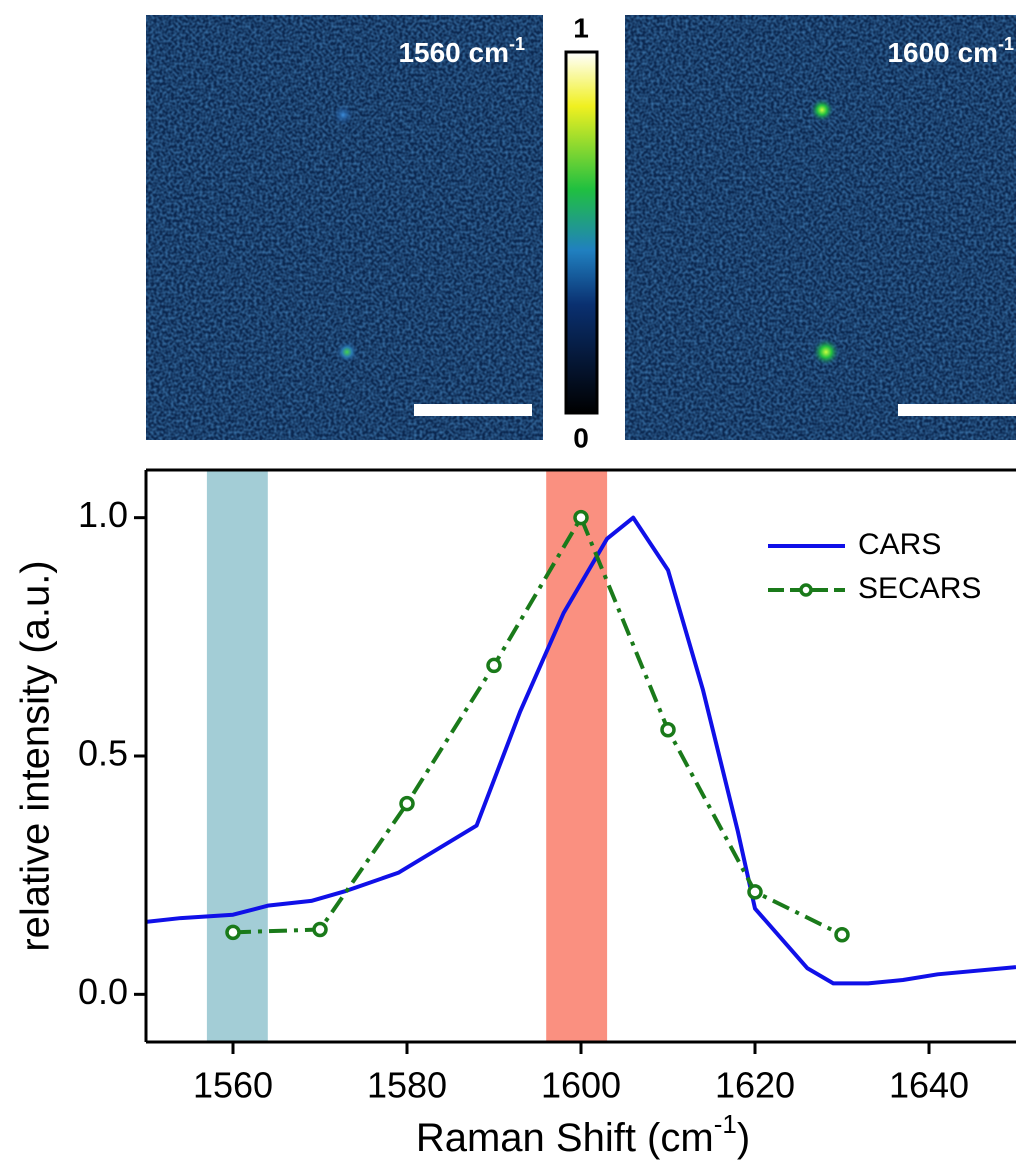 The height and width of the screenshot is (1167, 1016). What do you see at coordinates (806, 590) in the screenshot?
I see `legend-marker` at bounding box center [806, 590].